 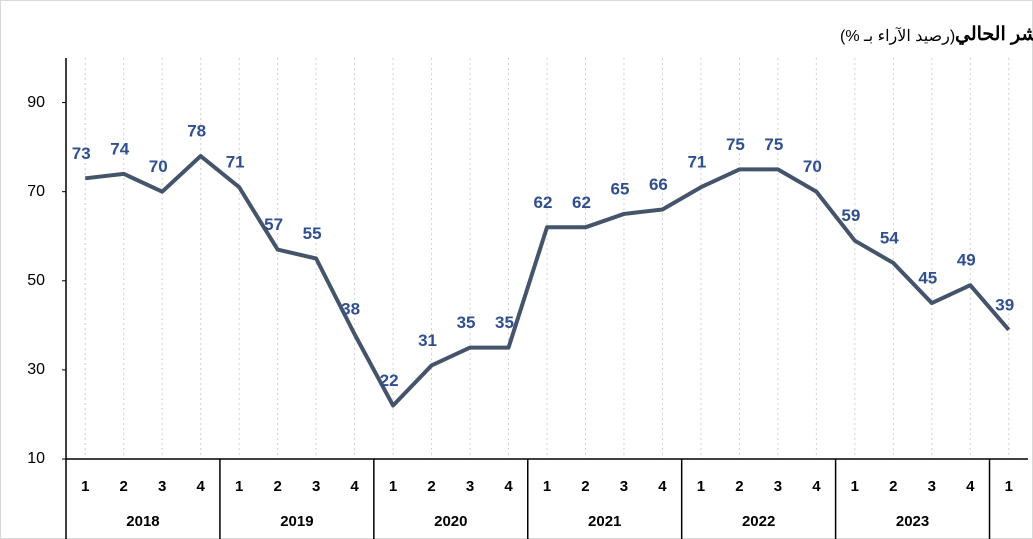 I want to click on data-label: 55, so click(x=312, y=233).